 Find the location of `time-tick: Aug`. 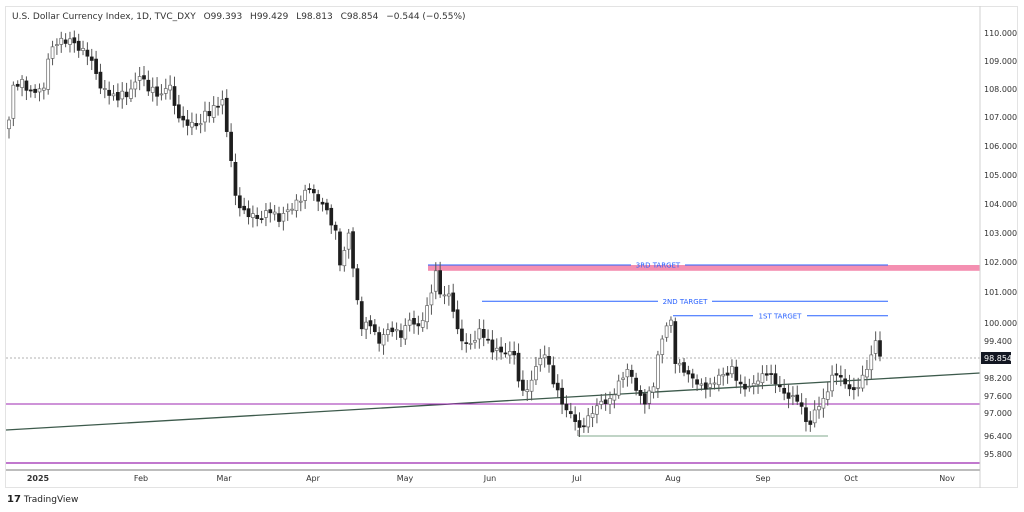

time-tick: Aug is located at coordinates (673, 478).